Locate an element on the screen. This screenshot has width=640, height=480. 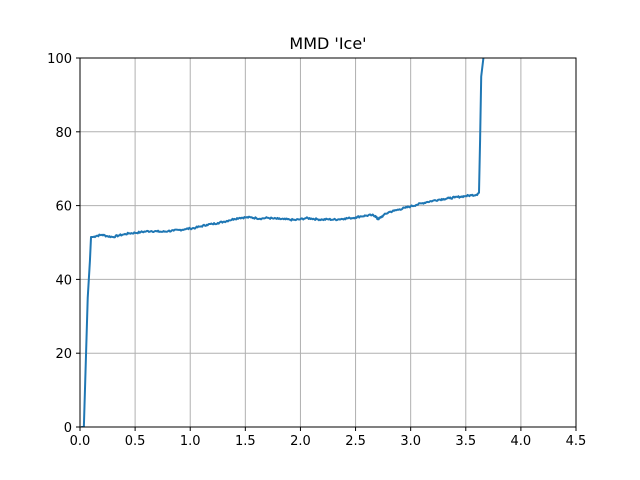
x-tick-label: 0.5 is located at coordinates (135, 441).